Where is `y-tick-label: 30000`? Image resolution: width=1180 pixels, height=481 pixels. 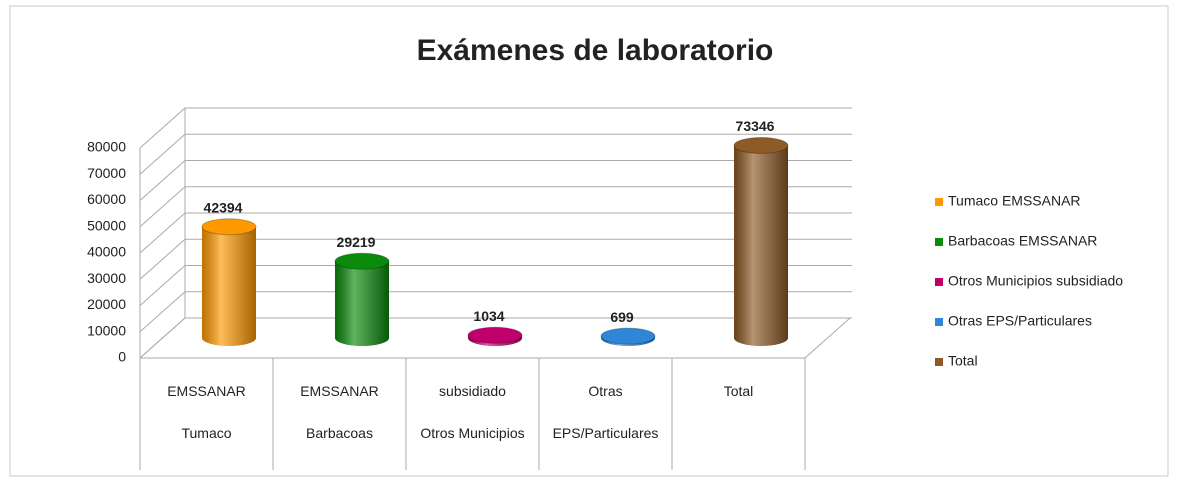 y-tick-label: 30000 is located at coordinates (106, 278).